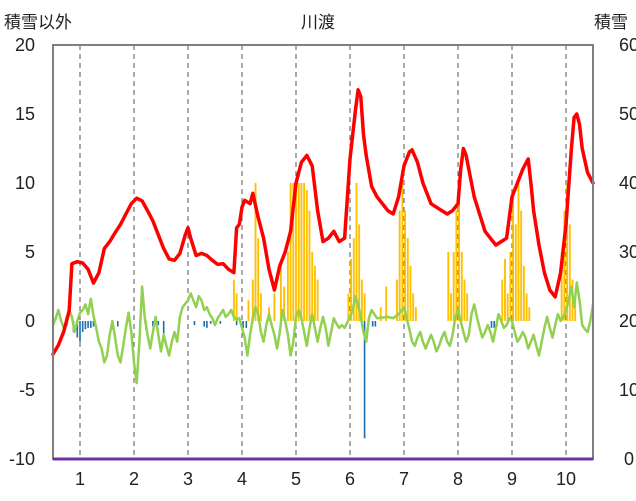 The height and width of the screenshot is (501, 636). What do you see at coordinates (627, 114) in the screenshot?
I see `right-tick-label: 50` at bounding box center [627, 114].